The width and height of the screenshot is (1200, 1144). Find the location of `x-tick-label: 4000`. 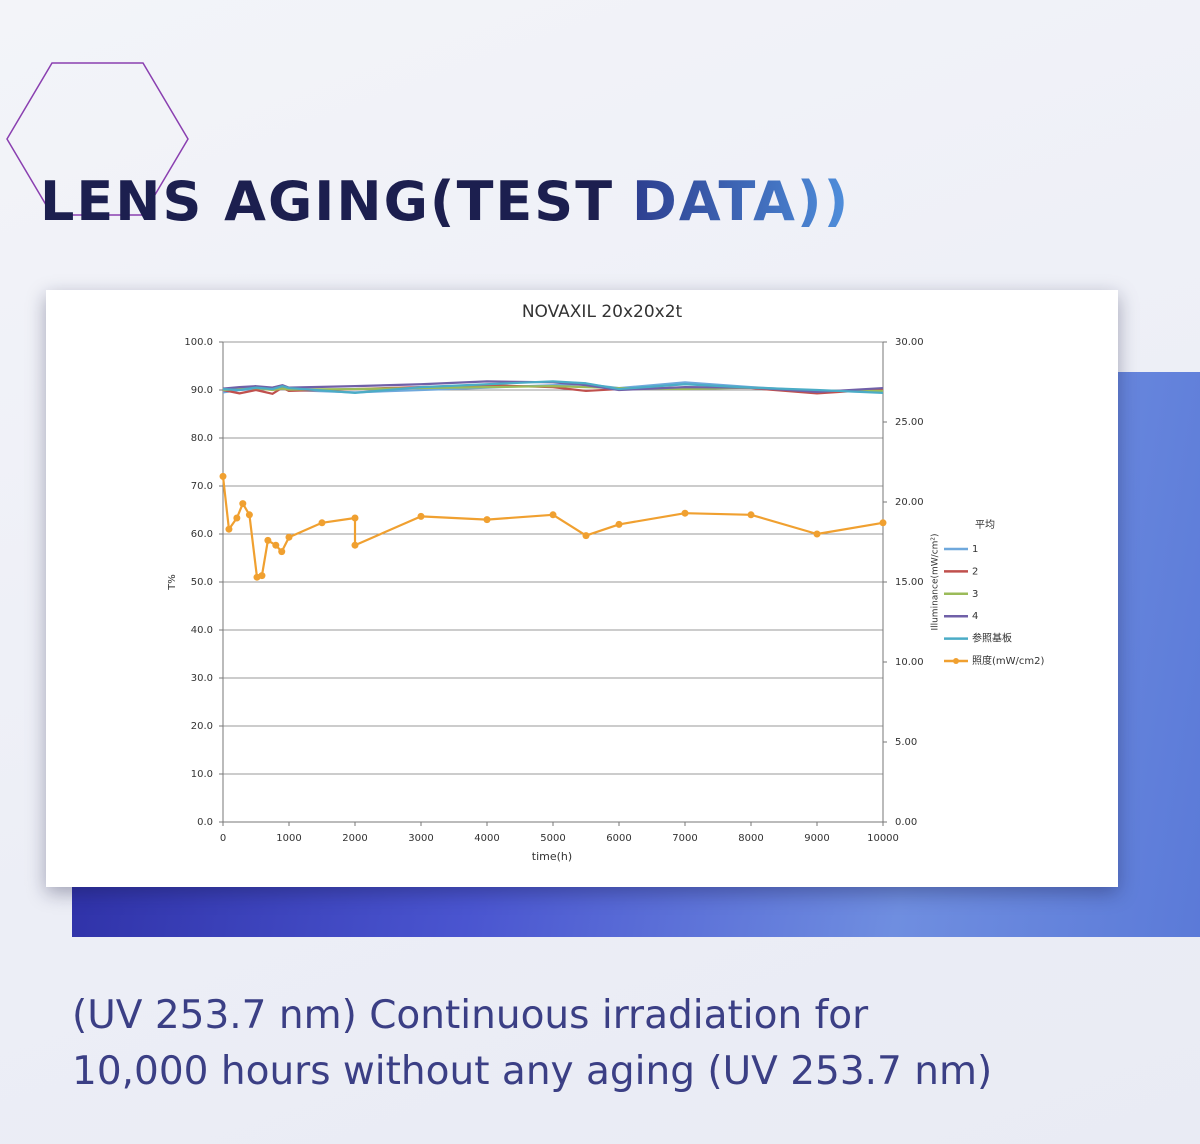

x-tick-label: 4000 is located at coordinates (486, 838).